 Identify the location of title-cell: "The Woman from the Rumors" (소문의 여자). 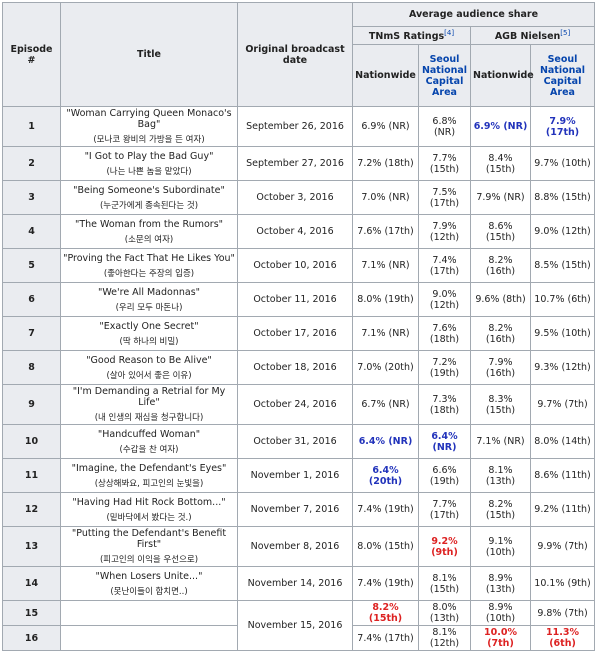
(149, 231).